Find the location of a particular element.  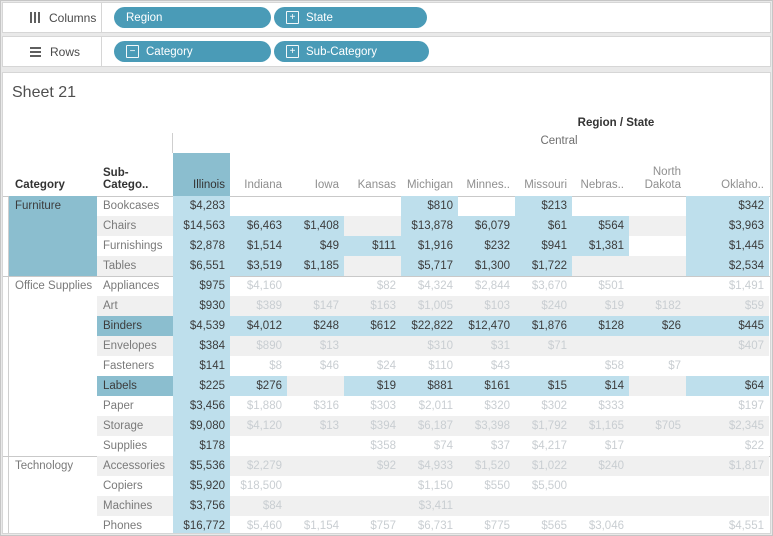

value-cell-envelopes-north-dakota is located at coordinates (657, 346).